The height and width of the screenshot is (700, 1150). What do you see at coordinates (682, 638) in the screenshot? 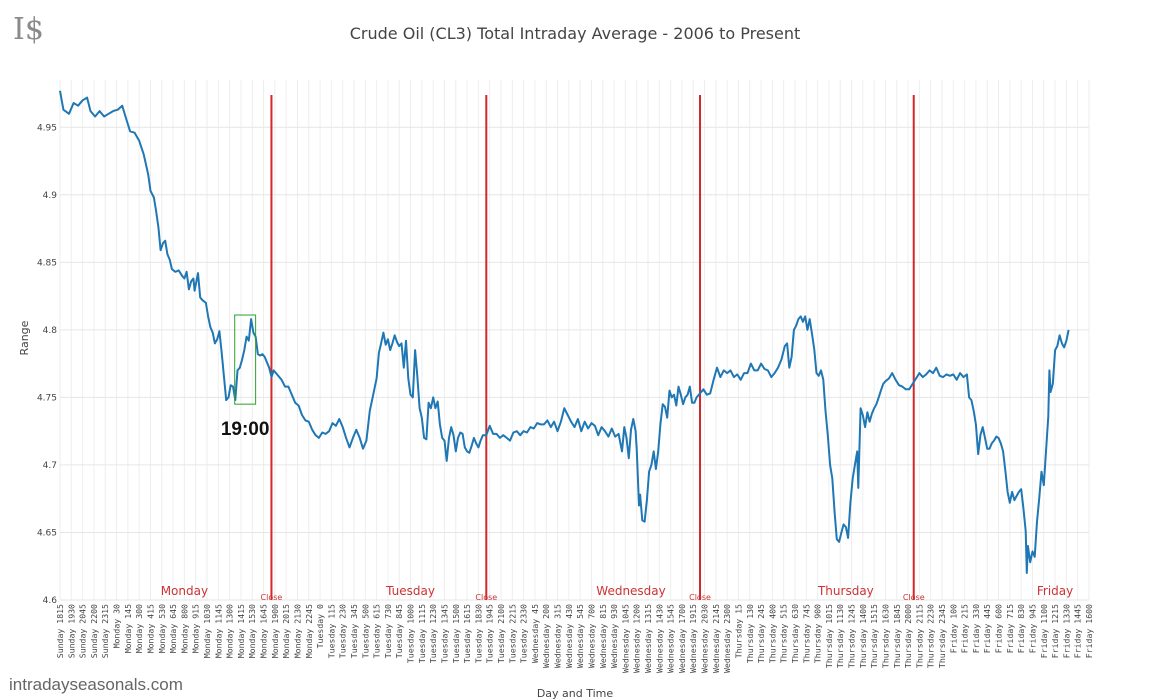
I see `x-tick-label: Wednesday 1700` at bounding box center [682, 638].